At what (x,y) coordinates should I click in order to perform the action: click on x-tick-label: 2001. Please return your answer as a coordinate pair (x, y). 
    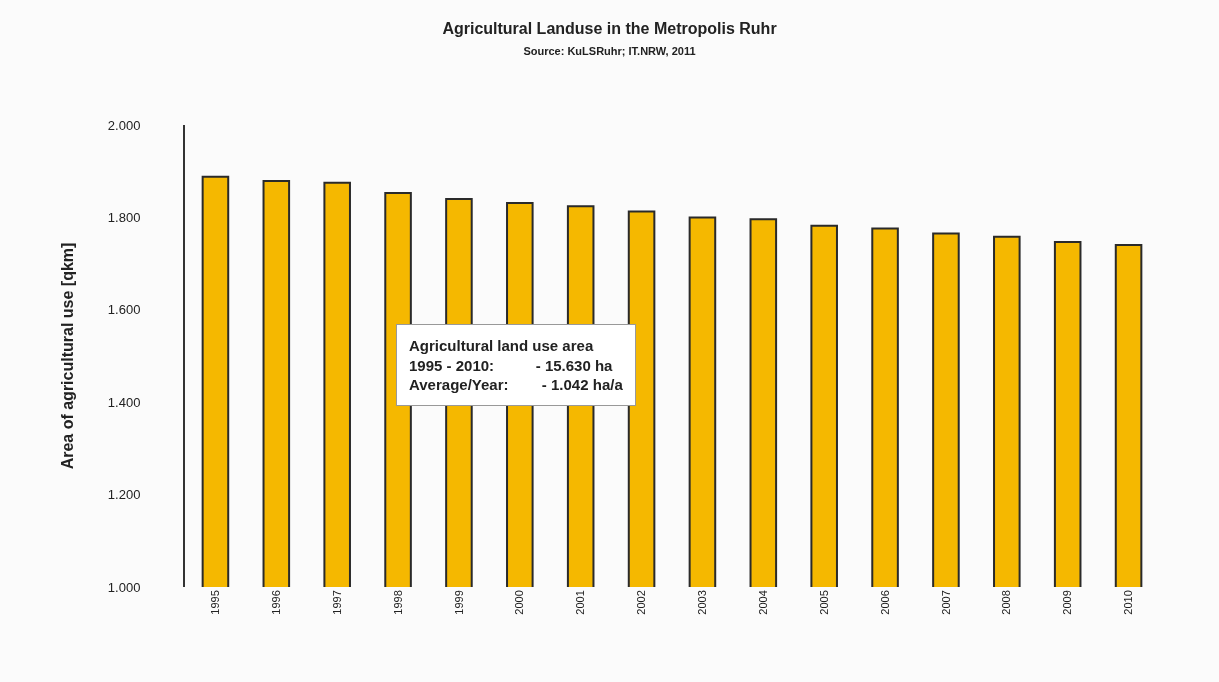
    Looking at the image, I should click on (580, 602).